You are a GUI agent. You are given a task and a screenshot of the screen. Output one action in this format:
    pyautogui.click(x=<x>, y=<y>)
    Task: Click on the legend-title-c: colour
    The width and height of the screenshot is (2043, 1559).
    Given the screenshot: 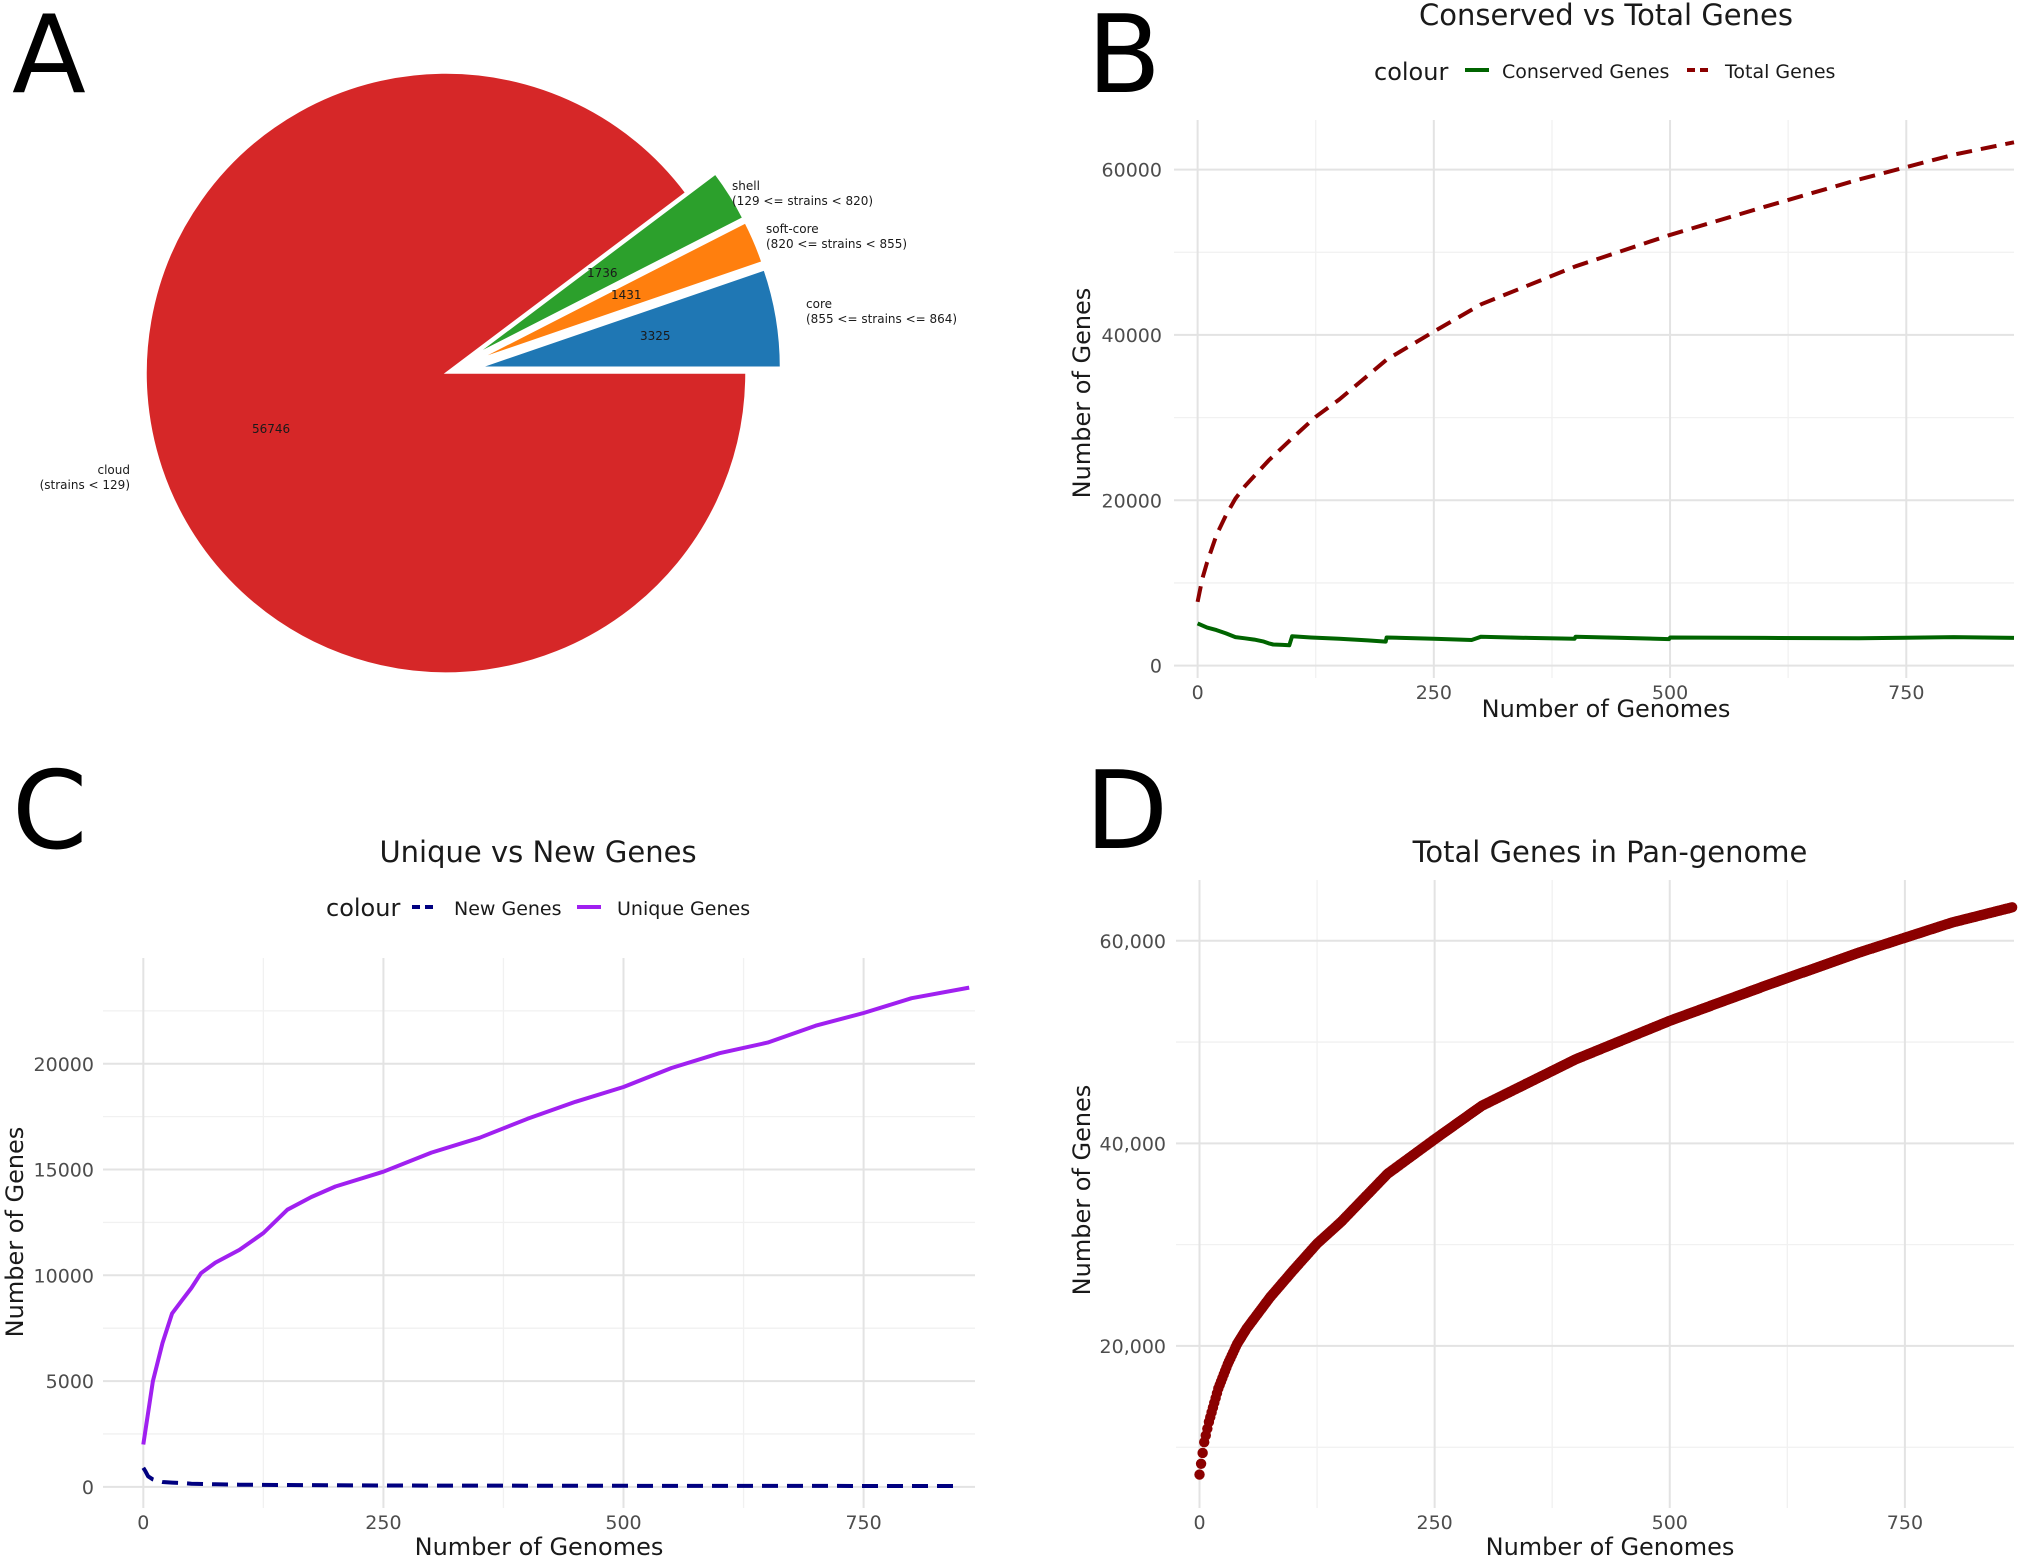 What is the action you would take?
    pyautogui.click(x=363, y=908)
    